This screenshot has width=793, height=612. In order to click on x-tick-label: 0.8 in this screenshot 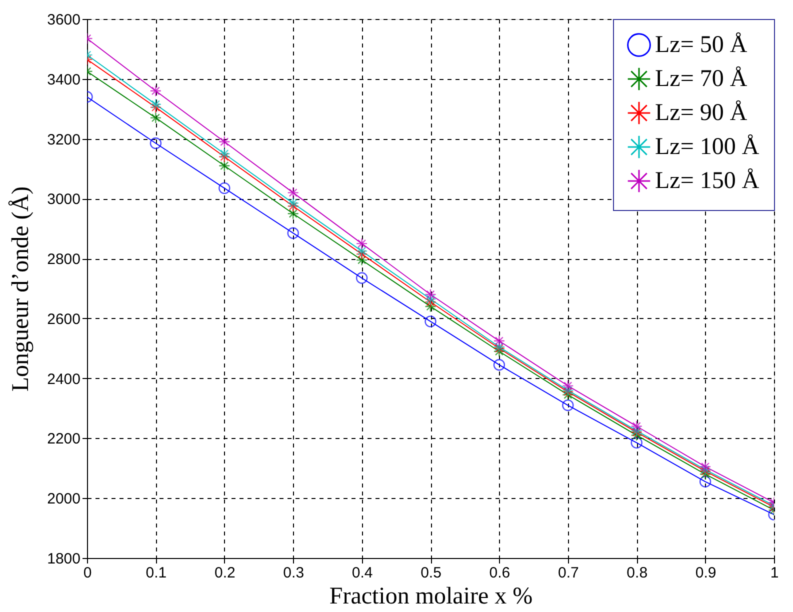, I will do `click(637, 573)`.